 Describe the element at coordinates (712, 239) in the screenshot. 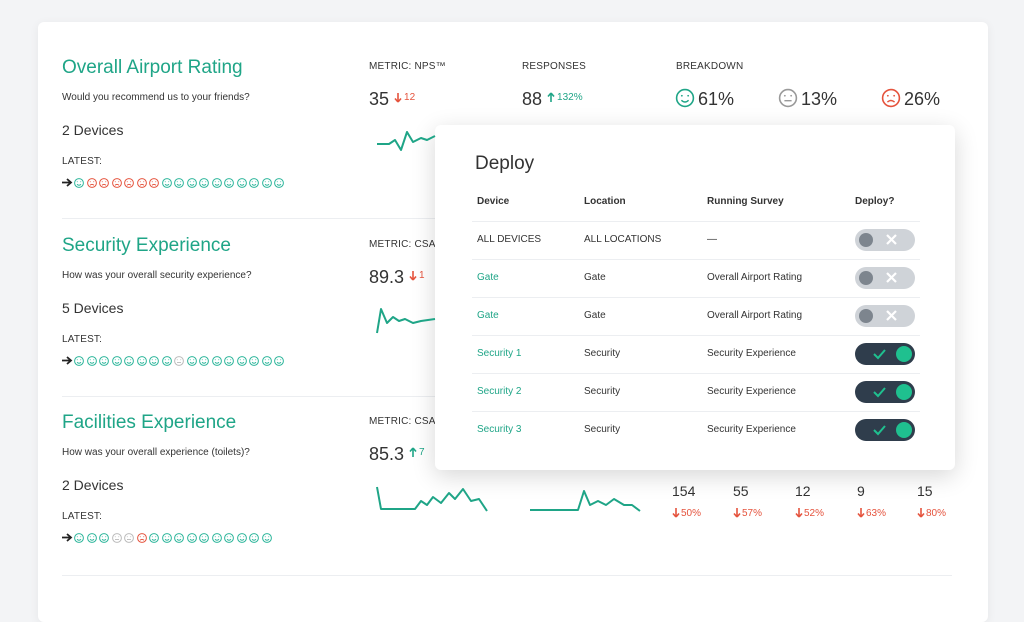

I see `survey-cell: —` at that location.